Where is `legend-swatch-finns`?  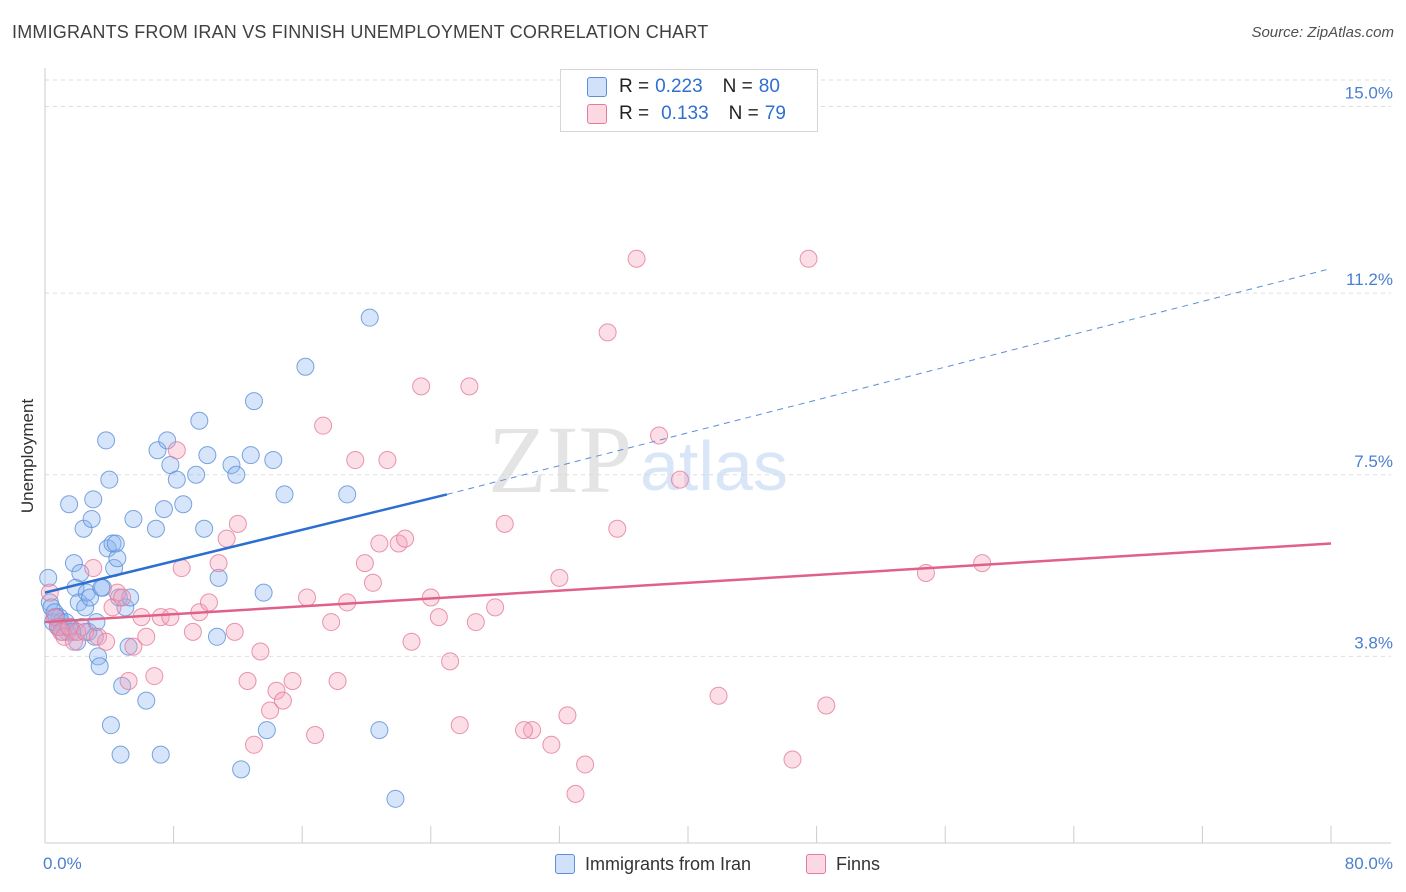 legend-swatch-finns is located at coordinates (597, 114).